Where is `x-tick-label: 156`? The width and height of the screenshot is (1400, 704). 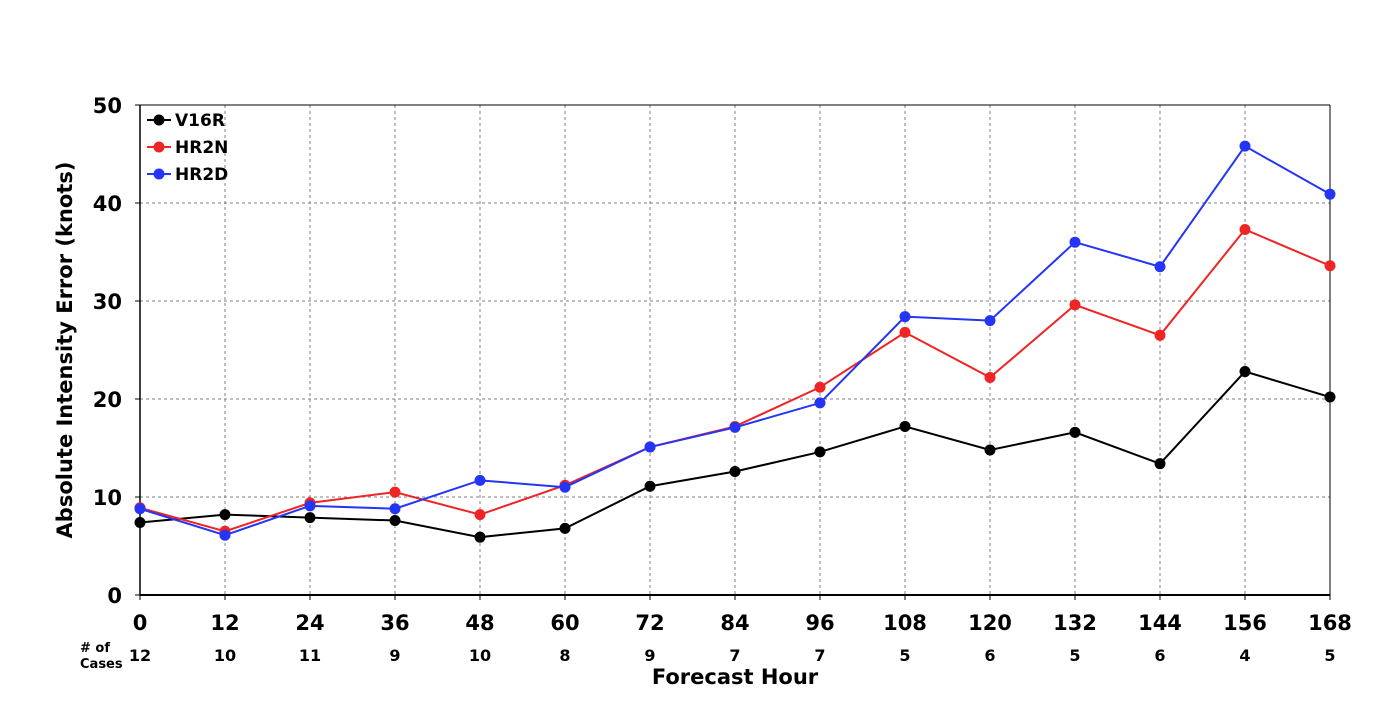 x-tick-label: 156 is located at coordinates (1245, 623).